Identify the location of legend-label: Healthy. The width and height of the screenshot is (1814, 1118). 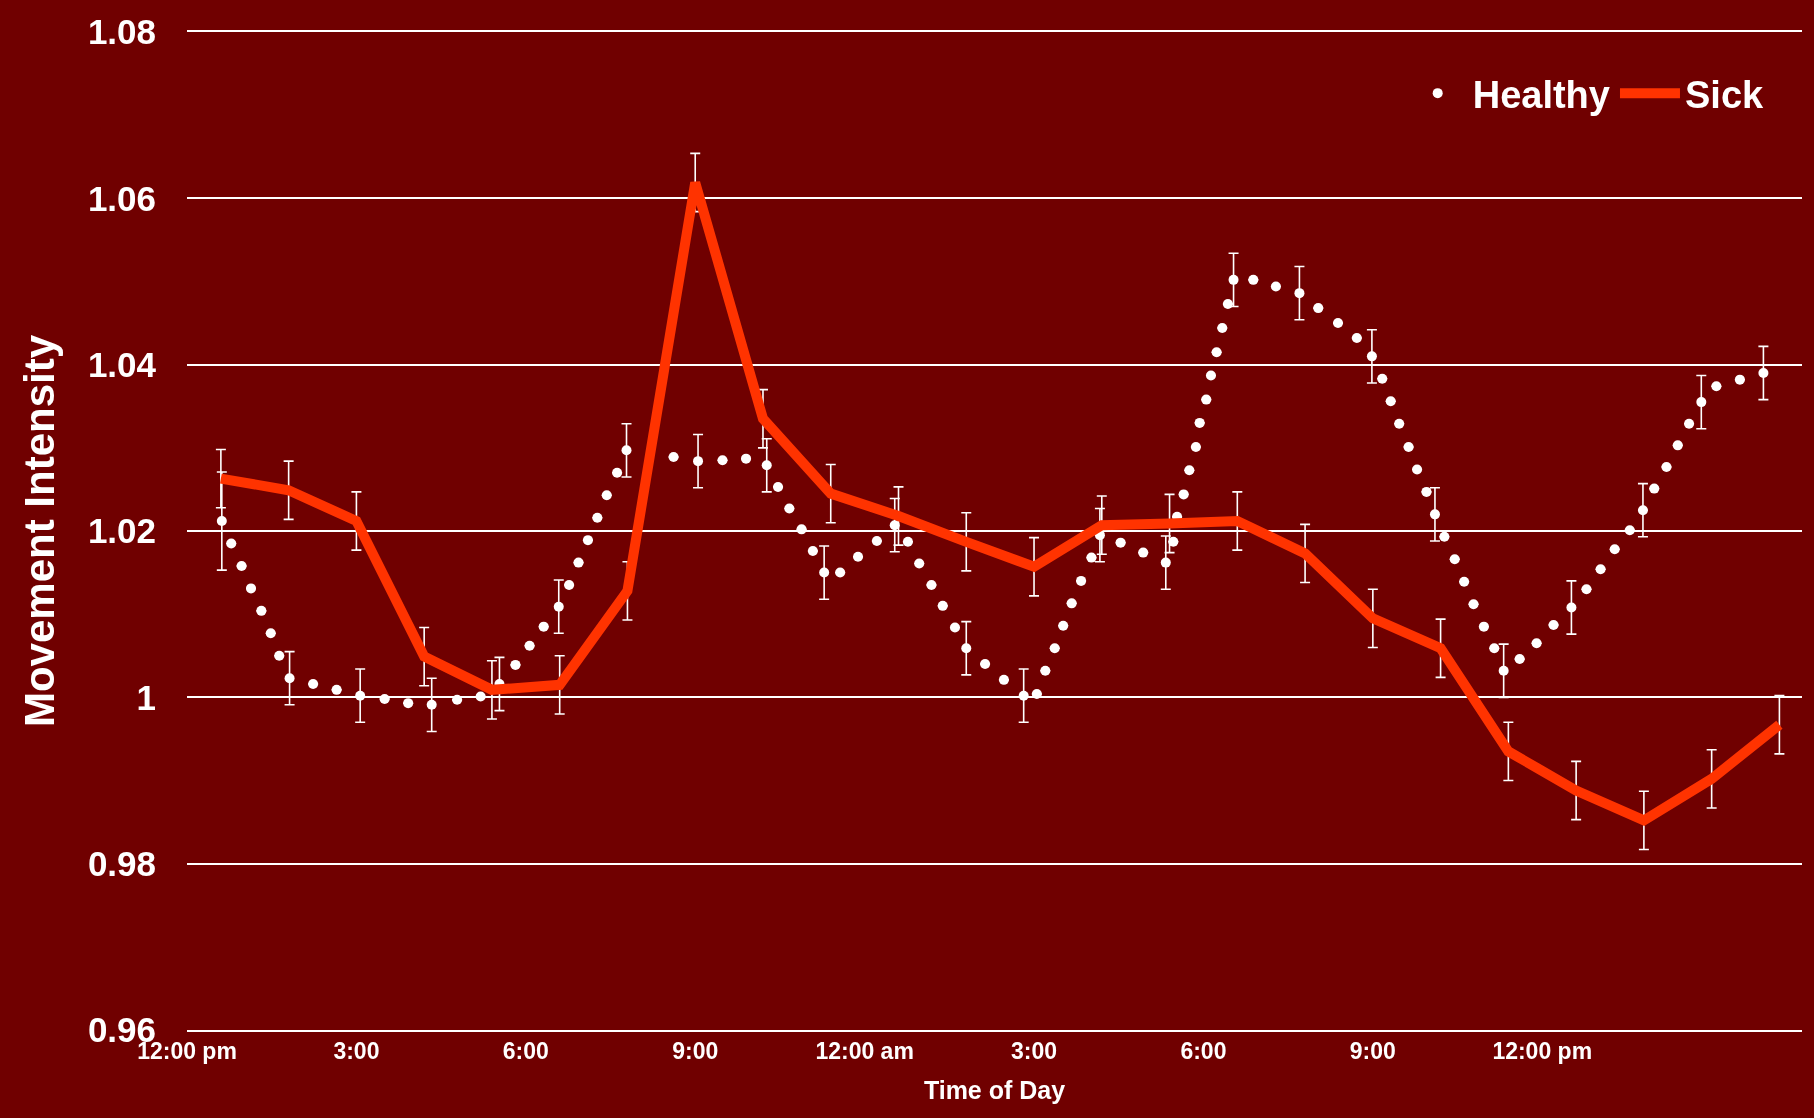
(1541, 94).